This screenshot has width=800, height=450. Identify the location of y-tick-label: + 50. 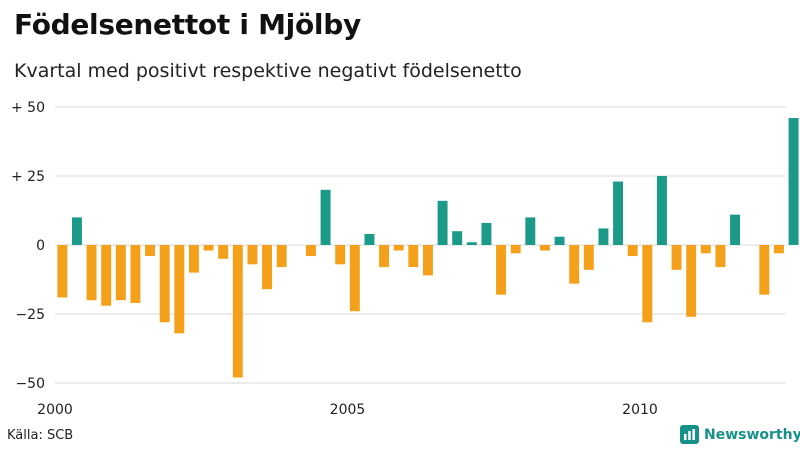
(28, 108).